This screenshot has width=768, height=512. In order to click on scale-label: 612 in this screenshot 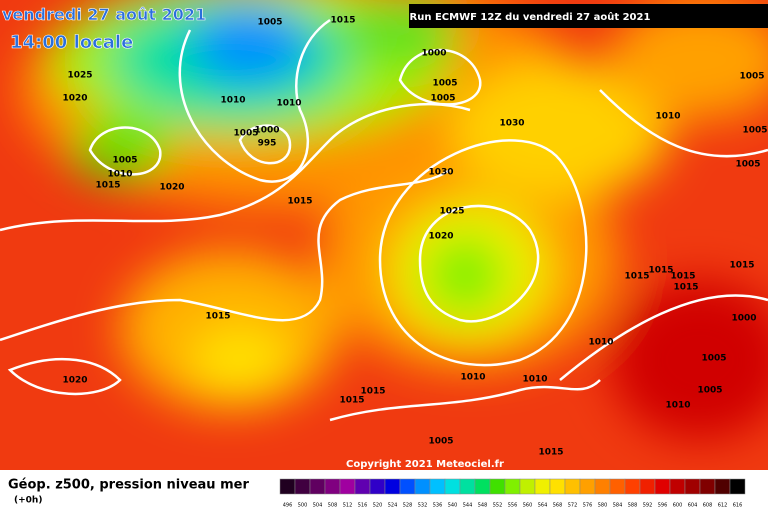, I will do `click(723, 506)`.